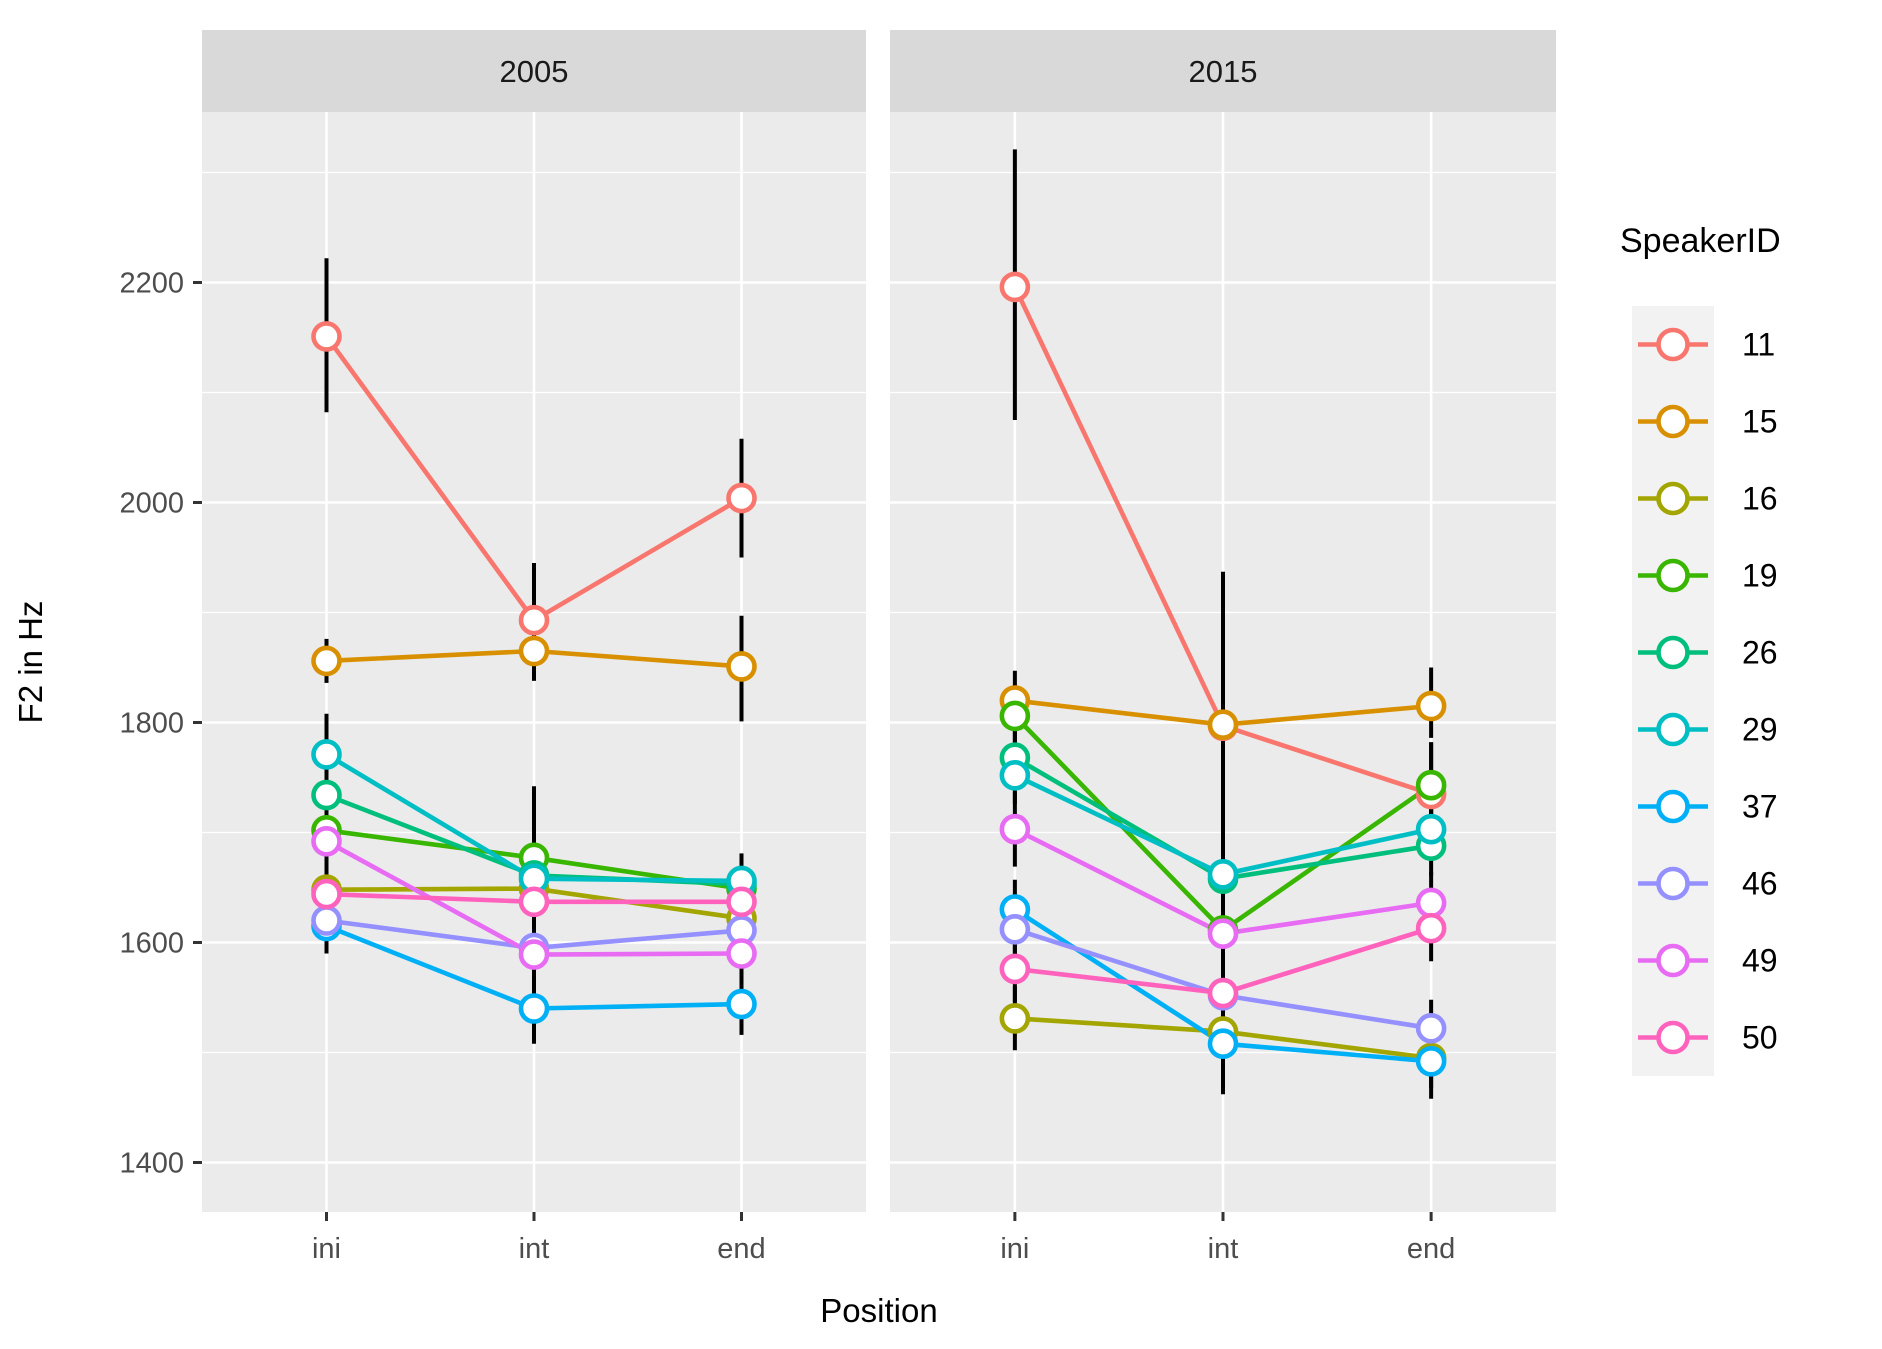 The width and height of the screenshot is (1882, 1349). I want to click on y-tick-label: 2200, so click(151, 284).